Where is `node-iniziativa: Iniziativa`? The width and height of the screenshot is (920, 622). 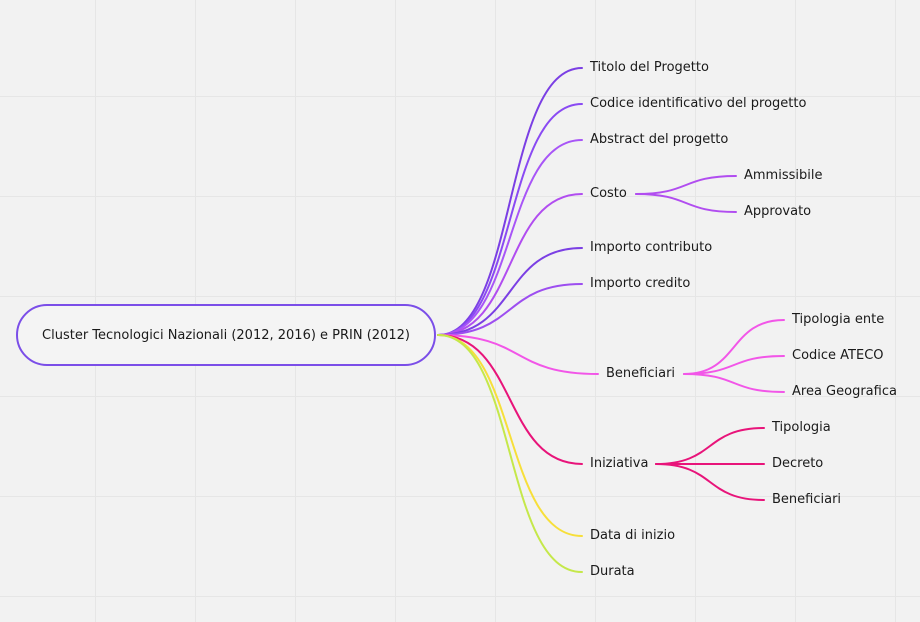 node-iniziativa: Iniziativa is located at coordinates (619, 463).